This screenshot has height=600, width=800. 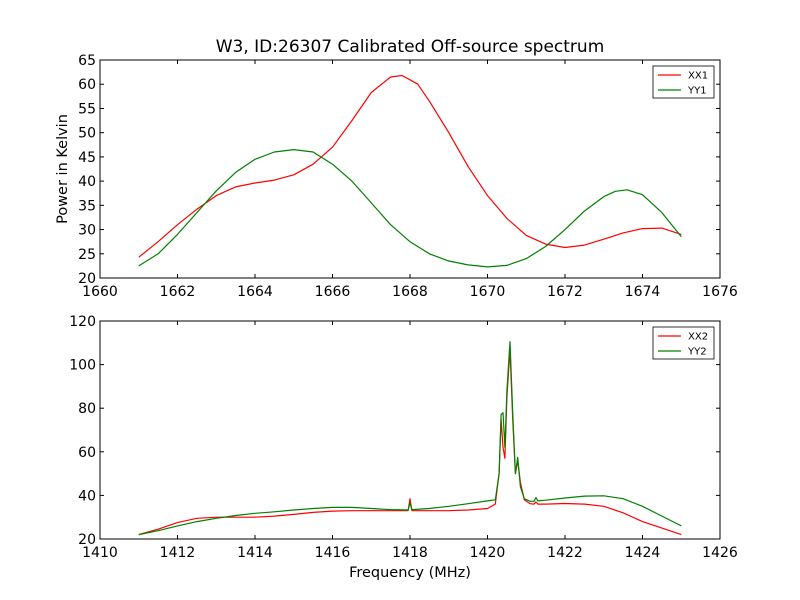 What do you see at coordinates (87, 109) in the screenshot?
I see `y-tick-label: 55` at bounding box center [87, 109].